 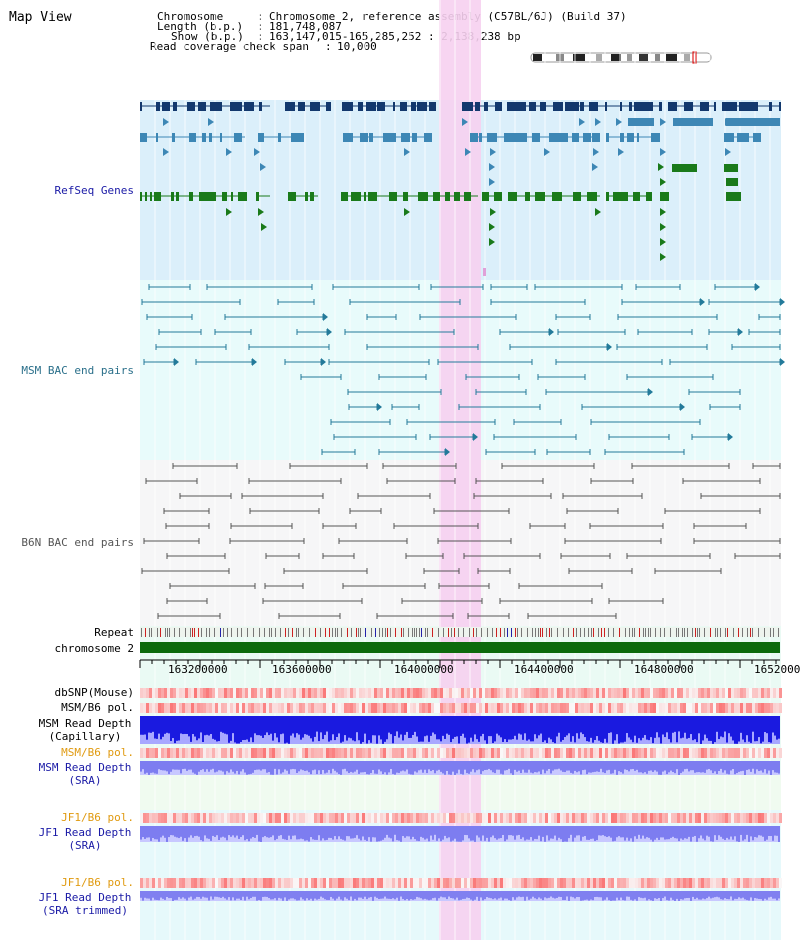 What do you see at coordinates (461, 541) in the screenshot?
I see `b6n-bac-track` at bounding box center [461, 541].